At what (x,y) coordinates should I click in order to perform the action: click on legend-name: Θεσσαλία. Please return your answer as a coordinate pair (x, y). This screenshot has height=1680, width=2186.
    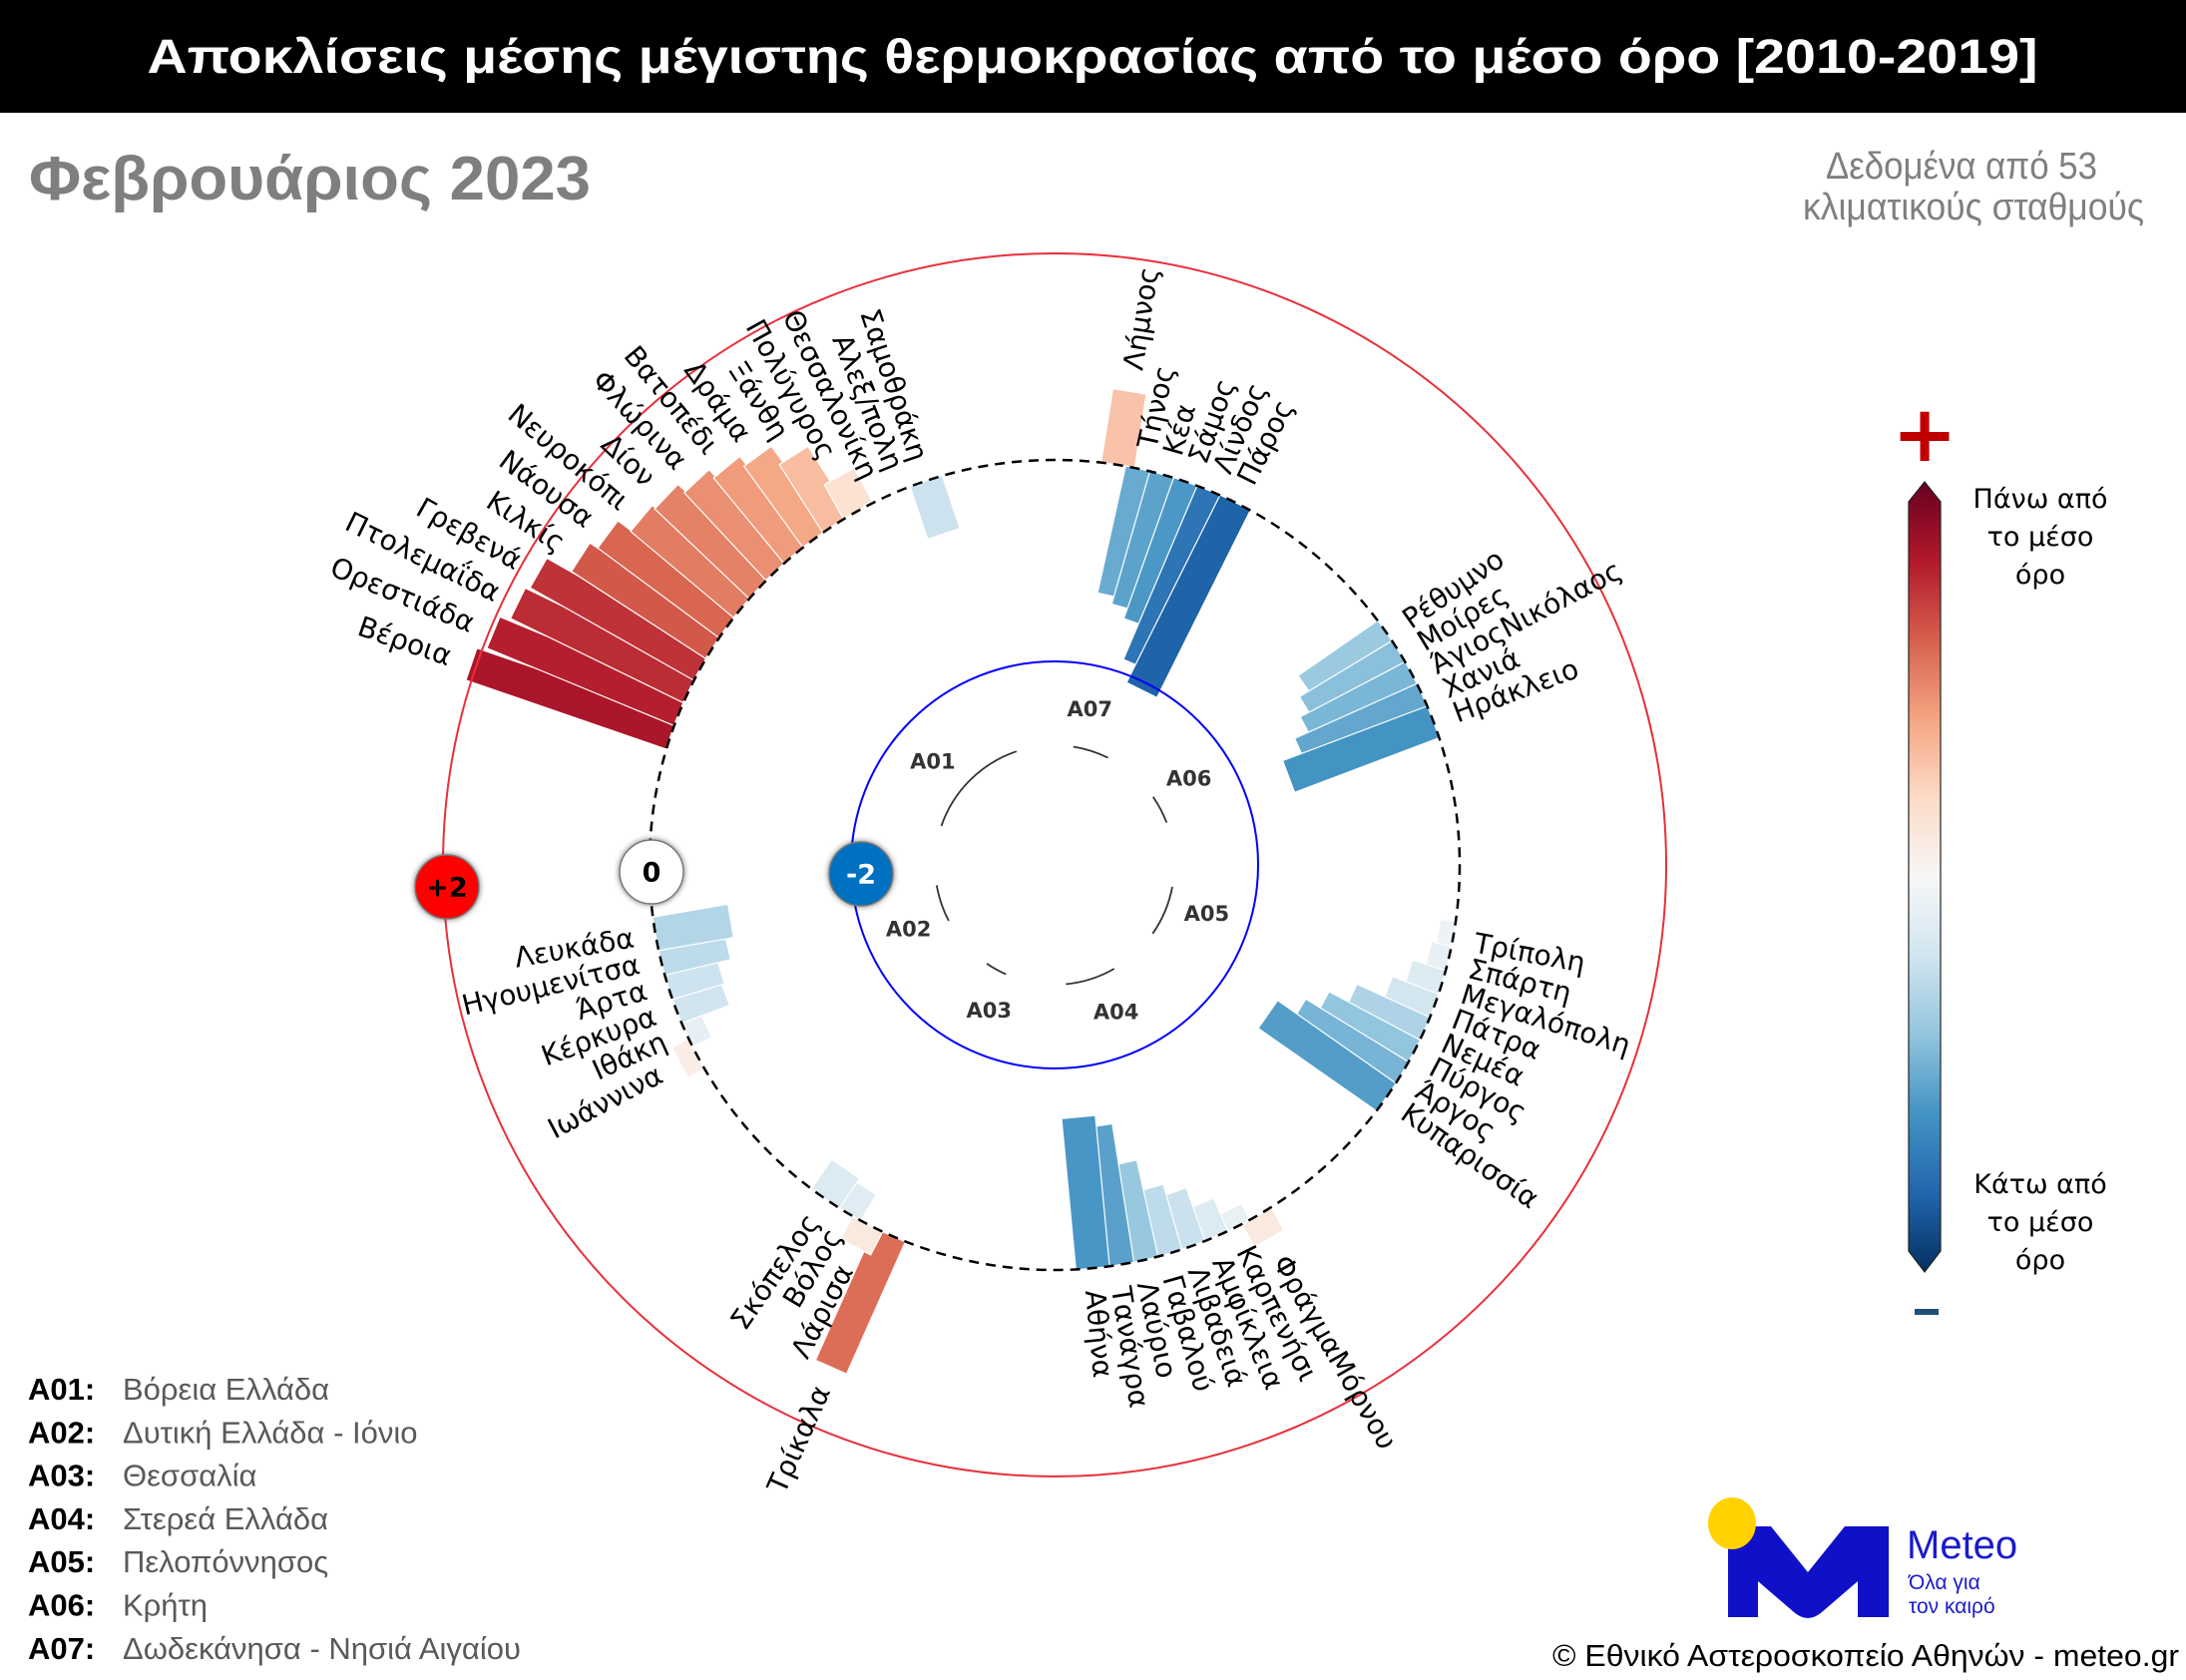
    Looking at the image, I should click on (190, 1476).